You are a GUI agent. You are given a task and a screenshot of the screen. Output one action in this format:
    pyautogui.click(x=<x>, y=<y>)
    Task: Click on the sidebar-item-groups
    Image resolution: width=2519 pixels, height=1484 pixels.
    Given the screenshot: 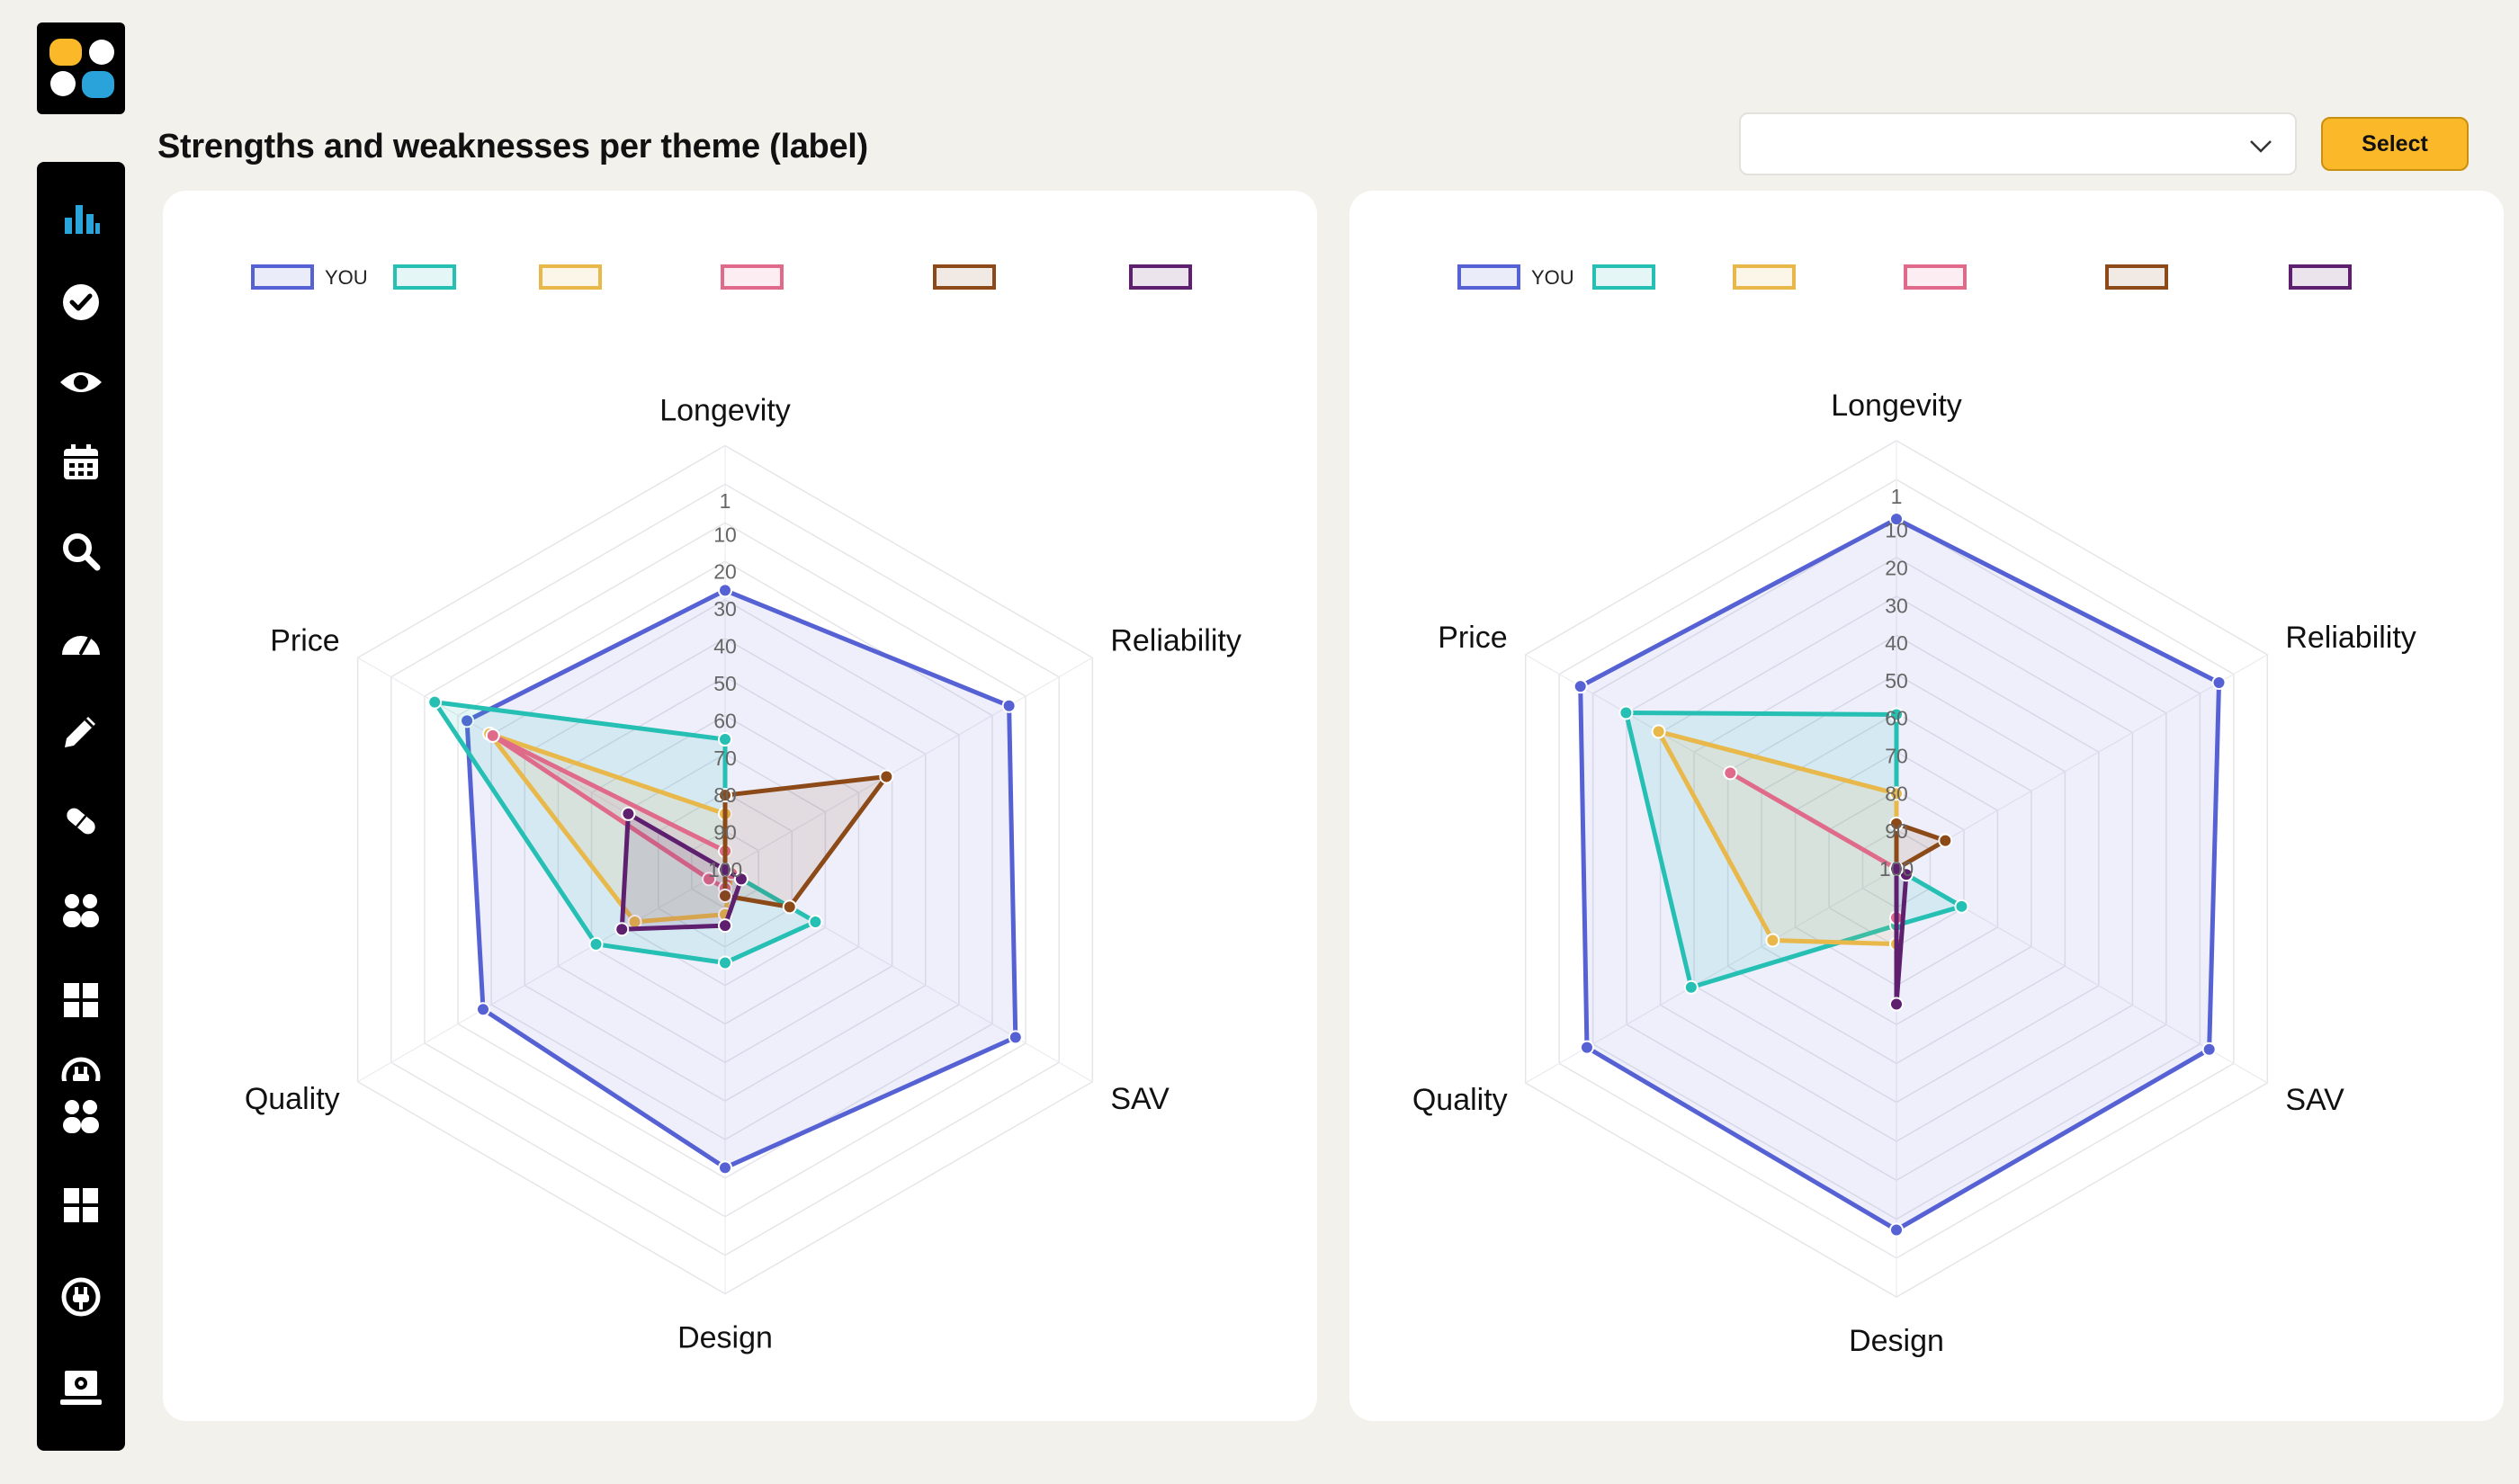 What is the action you would take?
    pyautogui.click(x=81, y=911)
    